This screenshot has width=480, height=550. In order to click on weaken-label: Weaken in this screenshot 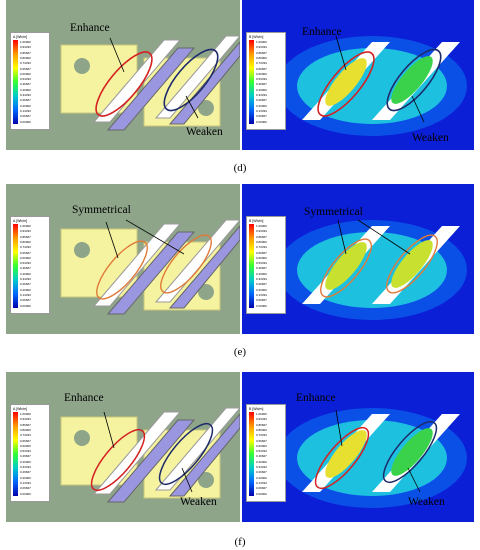, I will do `click(204, 132)`.